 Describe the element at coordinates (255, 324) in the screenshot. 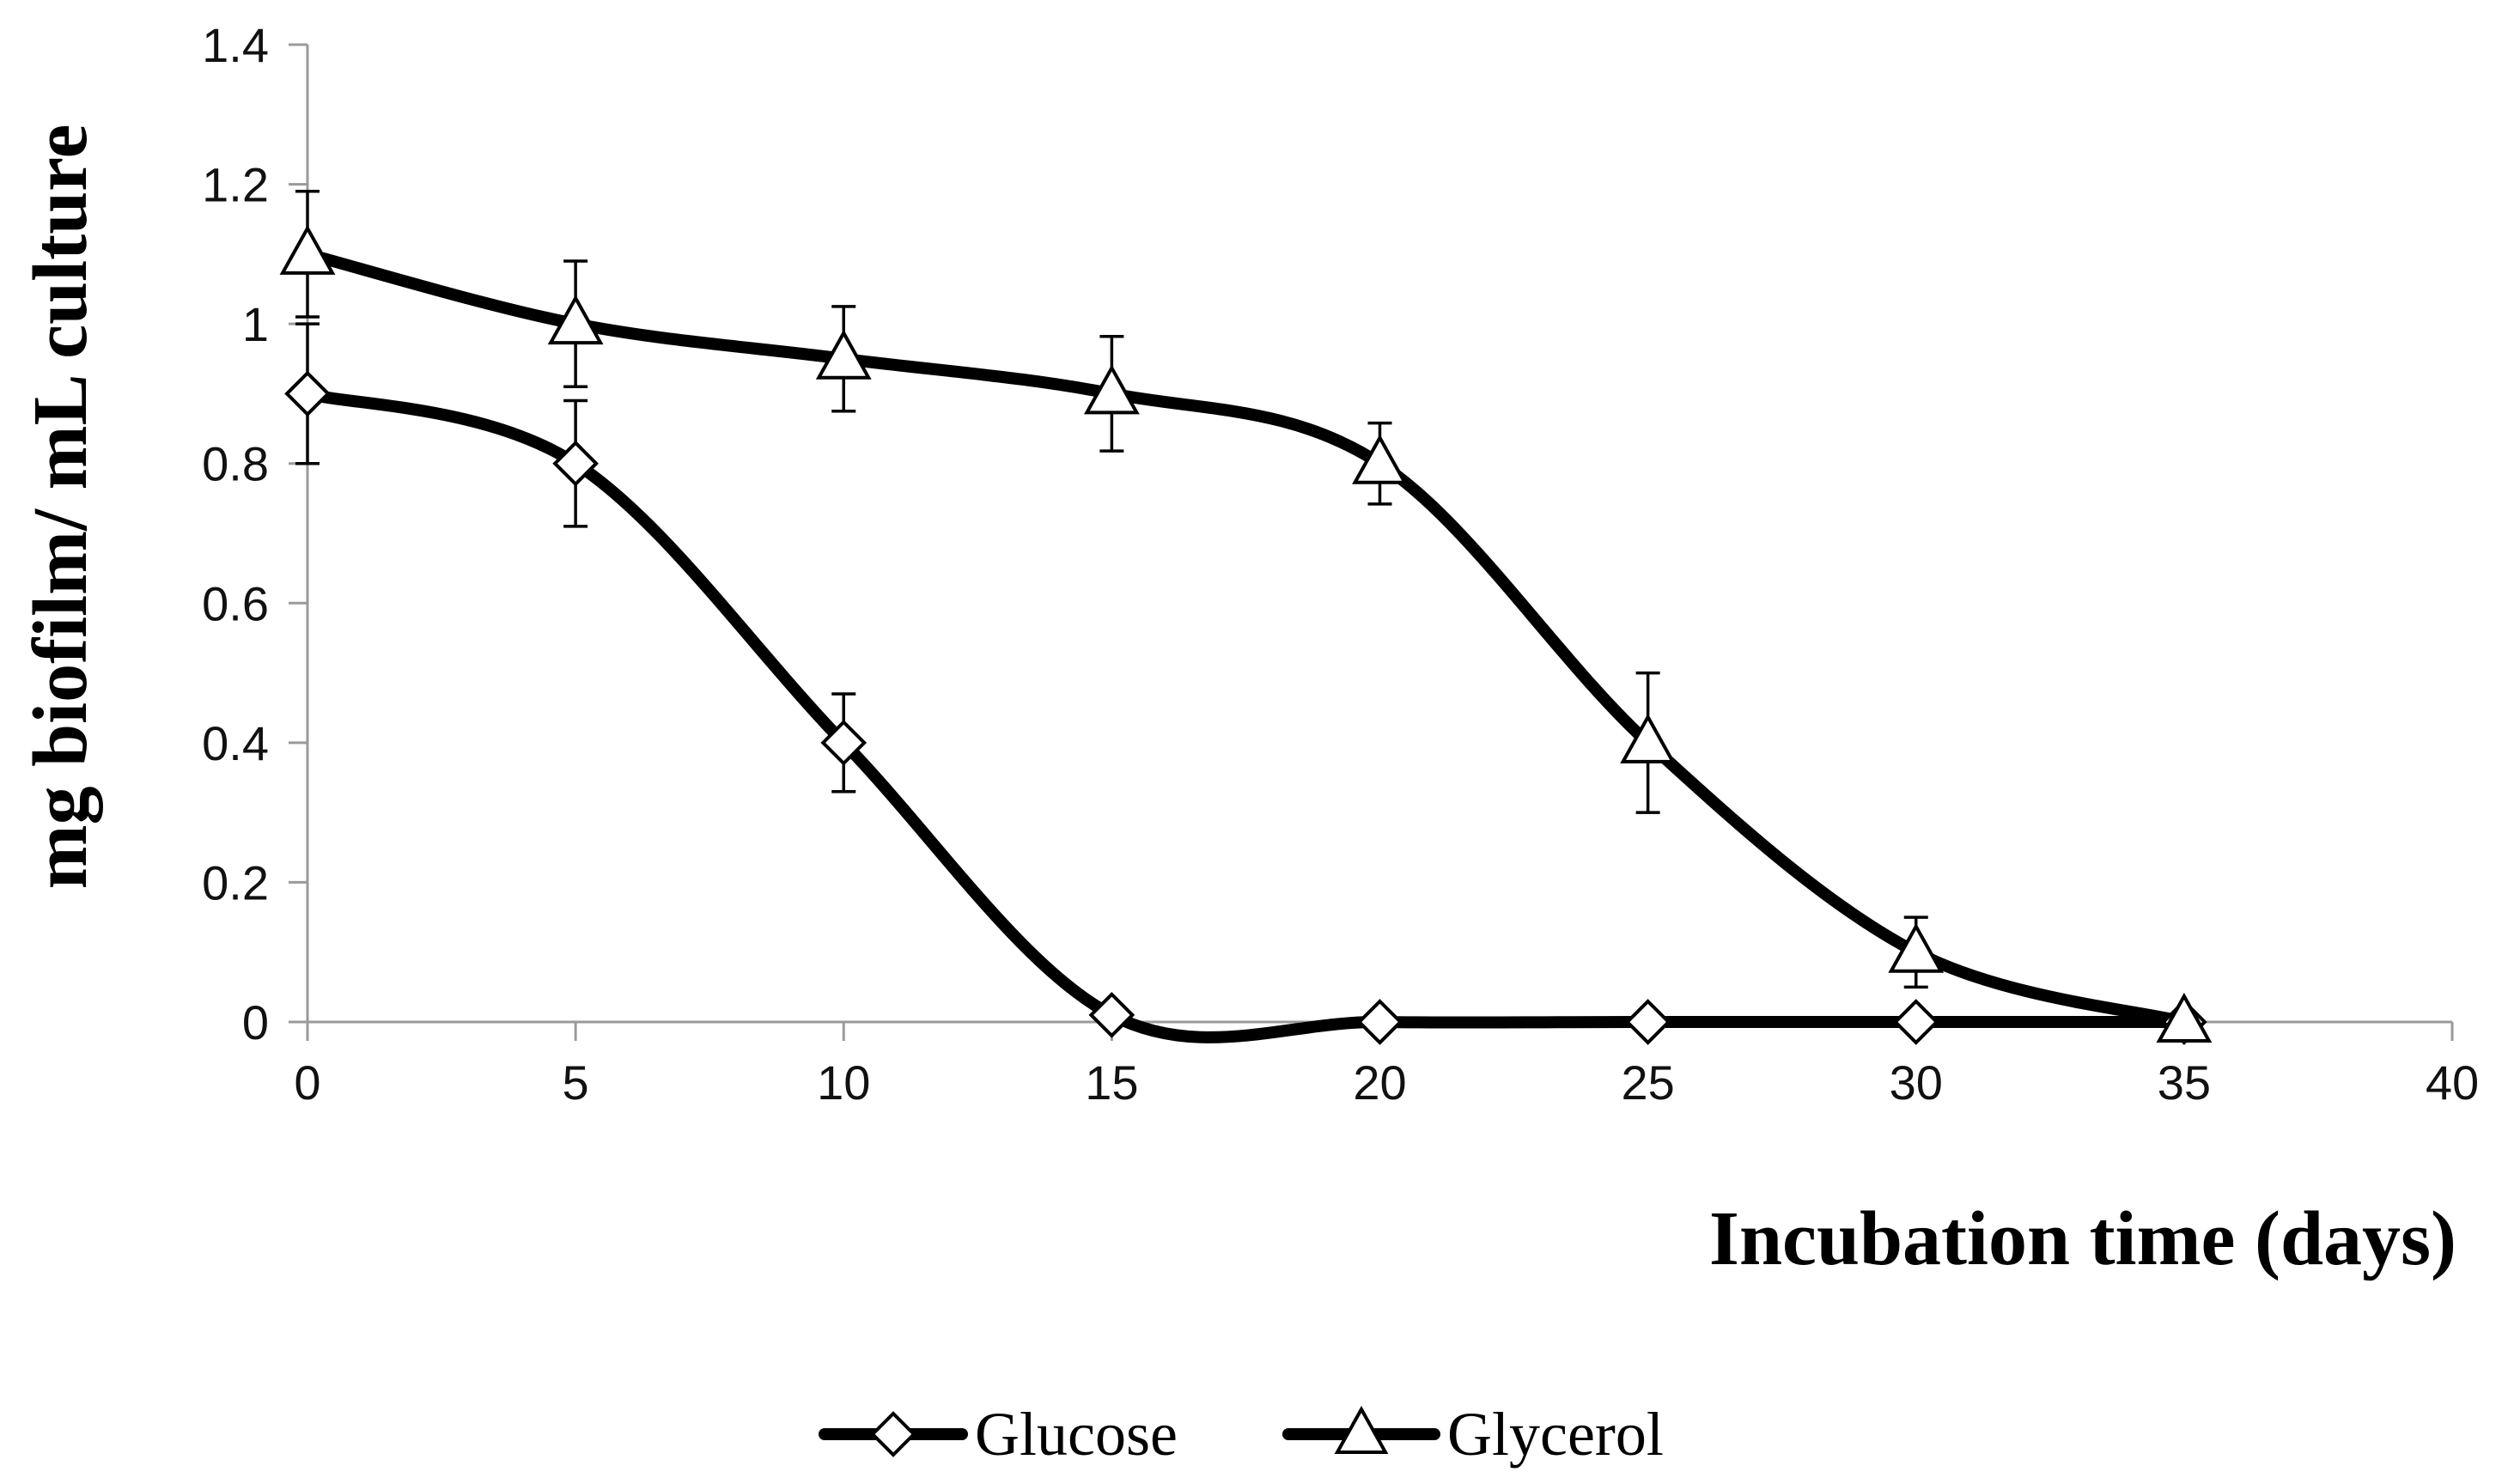

I see `y-tick-label: 1` at that location.